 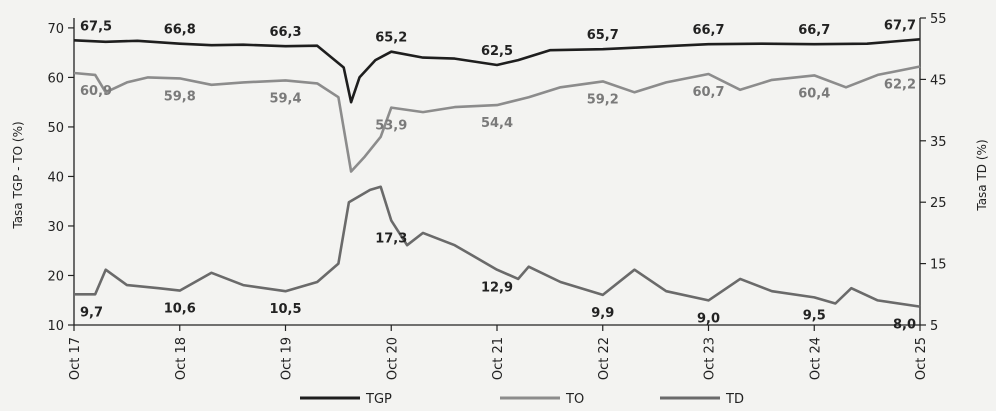 What do you see at coordinates (285, 98) in the screenshot?
I see `data-label-to: 59,4` at bounding box center [285, 98].